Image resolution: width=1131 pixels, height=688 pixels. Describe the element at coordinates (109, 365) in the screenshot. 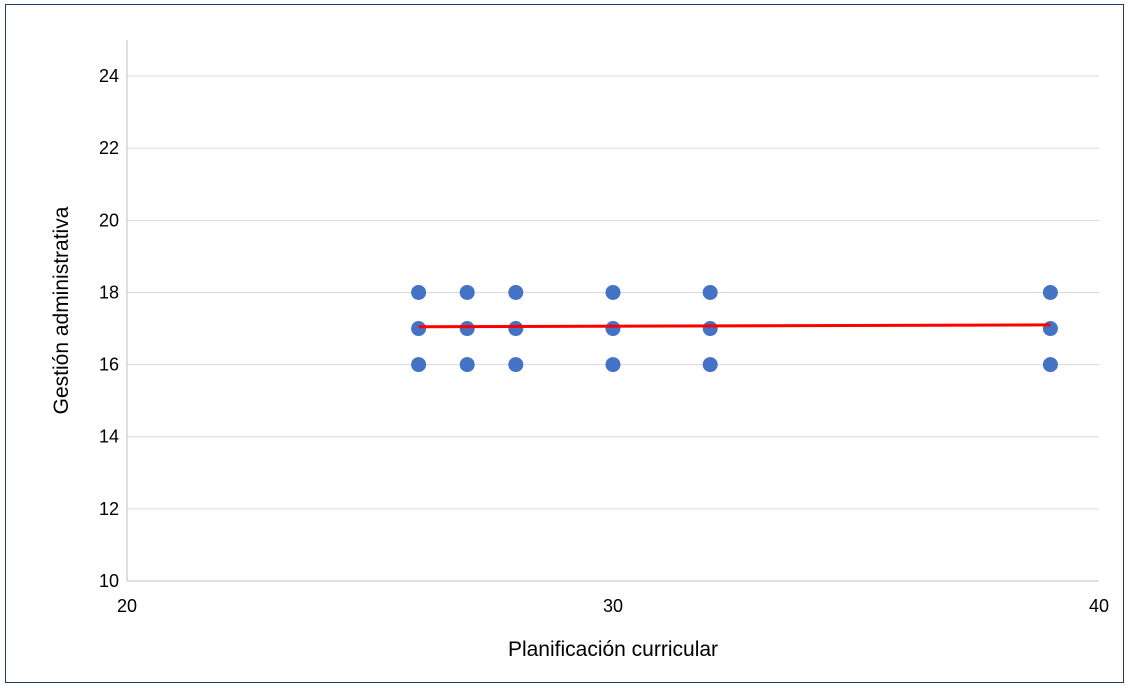

I see `y-tick-label-16: 16` at that location.